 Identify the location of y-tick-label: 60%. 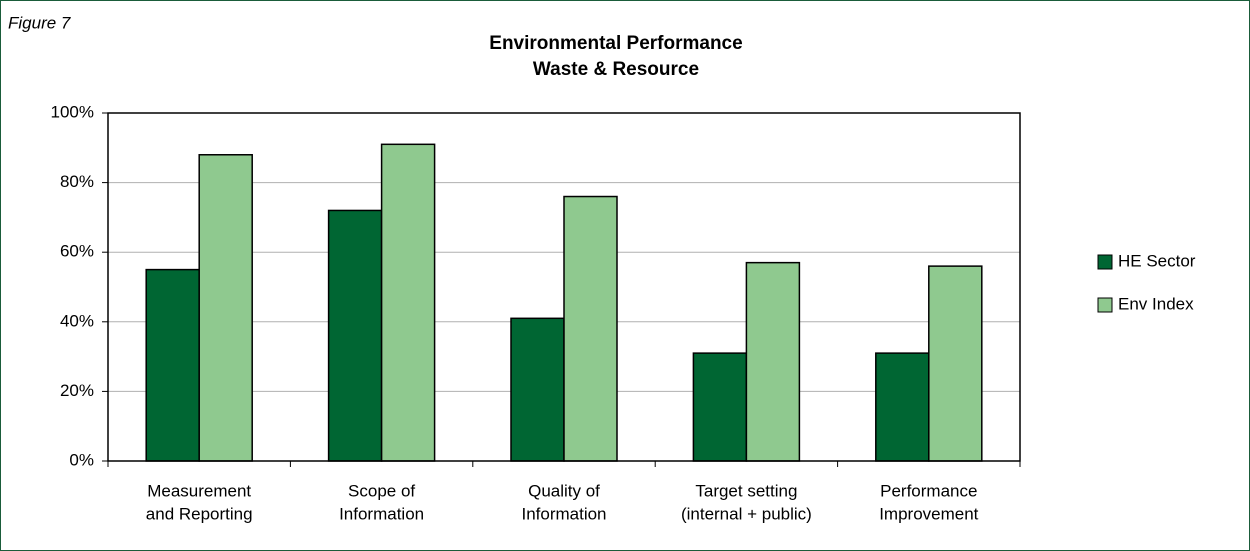
(77, 251).